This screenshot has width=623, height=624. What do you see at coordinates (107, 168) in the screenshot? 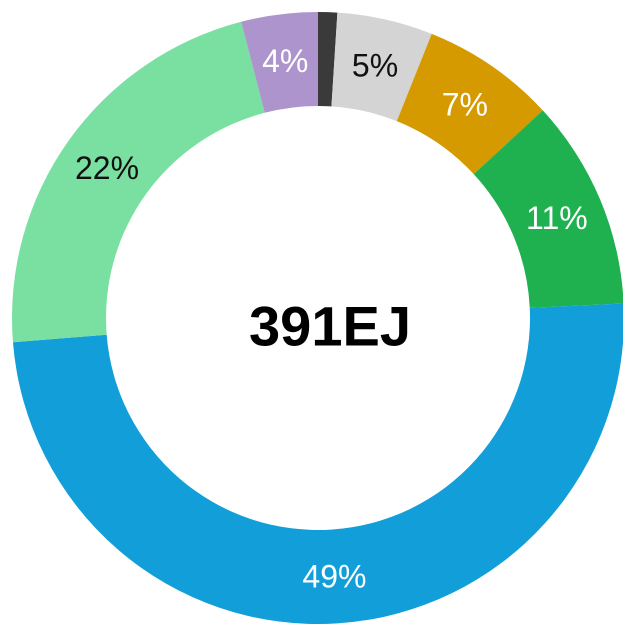
I see `slice-label: 22%` at bounding box center [107, 168].